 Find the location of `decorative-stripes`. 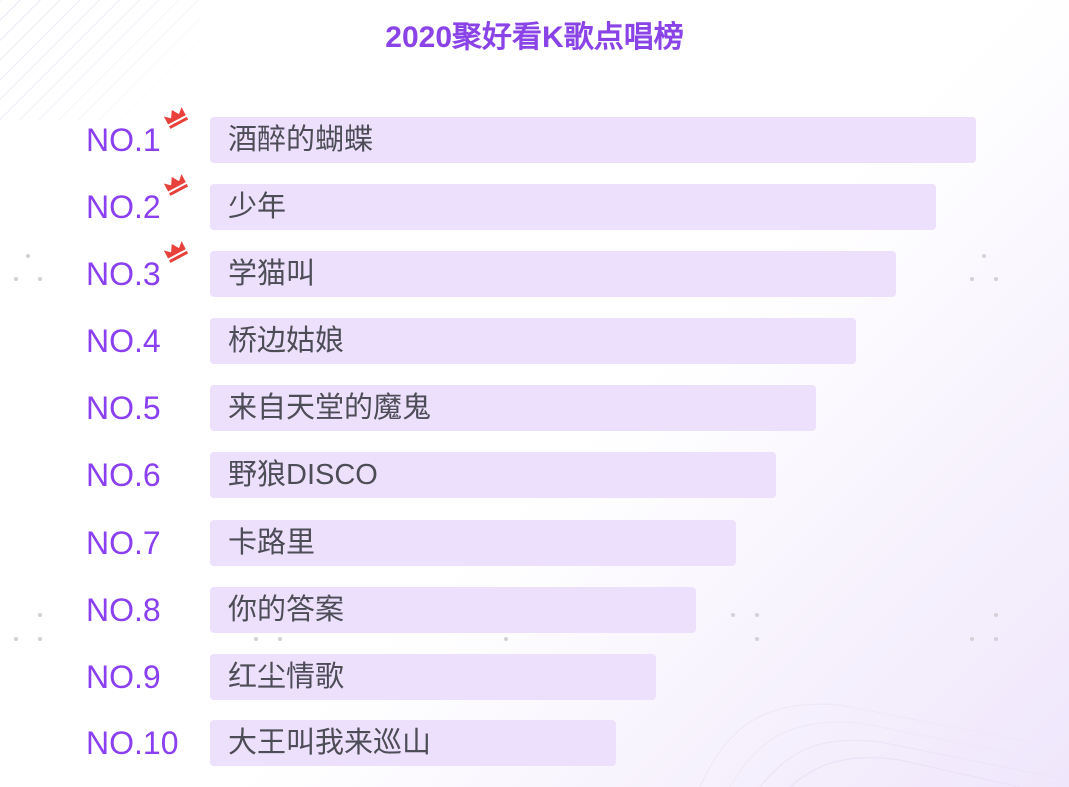

decorative-stripes is located at coordinates (100, 60).